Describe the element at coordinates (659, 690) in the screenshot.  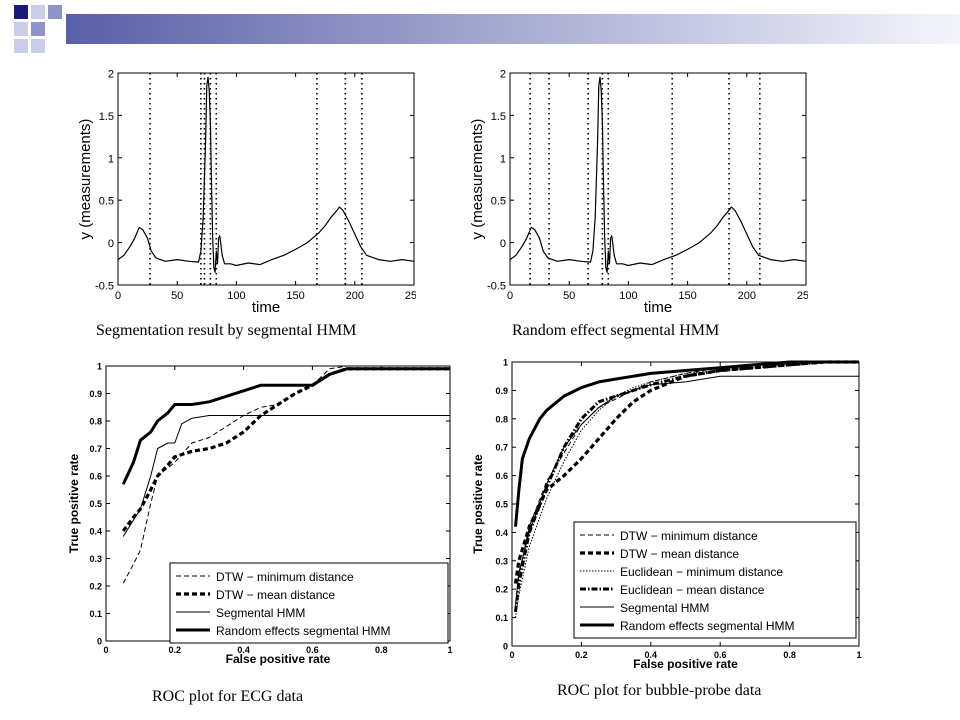
I see `caption-roc-bubble: ROC plot for bubble-probe data` at that location.